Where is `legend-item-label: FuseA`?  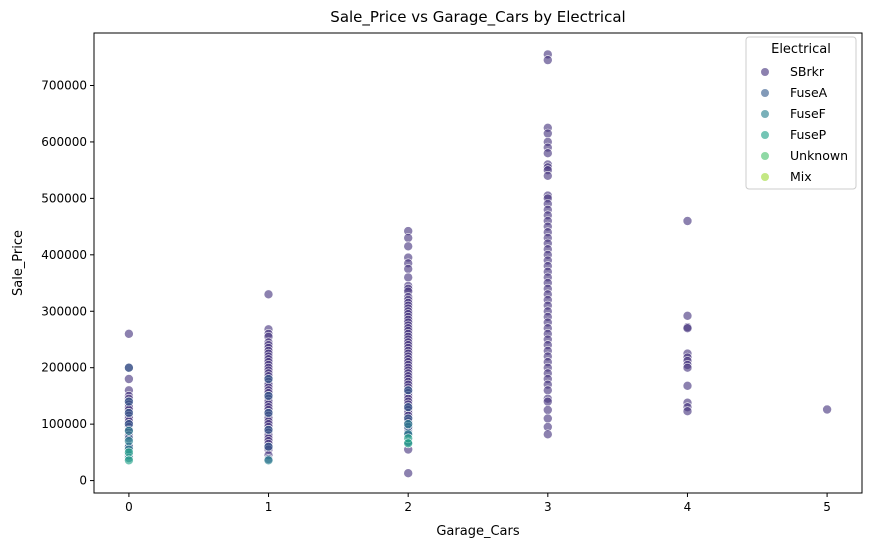 legend-item-label: FuseA is located at coordinates (809, 92).